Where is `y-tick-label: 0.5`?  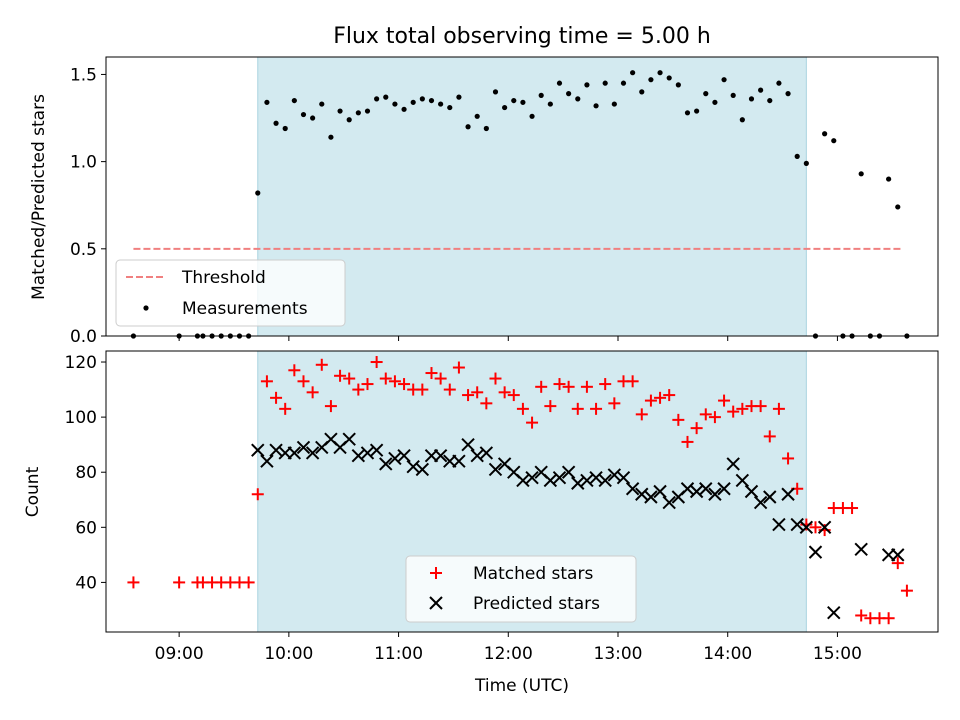
y-tick-label: 0.5 is located at coordinates (83, 250).